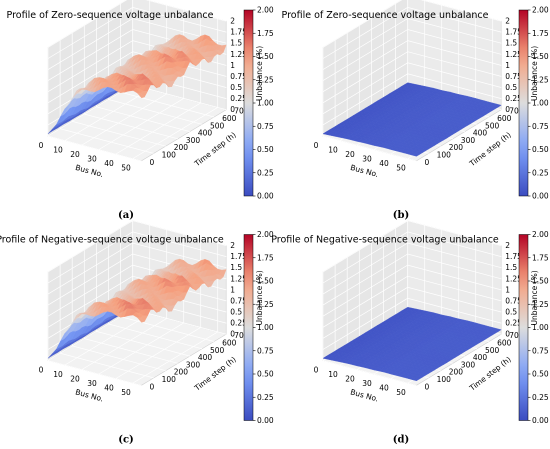 This screenshot has height=449, width=550. What do you see at coordinates (265, 420) in the screenshot?
I see `colorbar-tick-label: 0.00` at bounding box center [265, 420].